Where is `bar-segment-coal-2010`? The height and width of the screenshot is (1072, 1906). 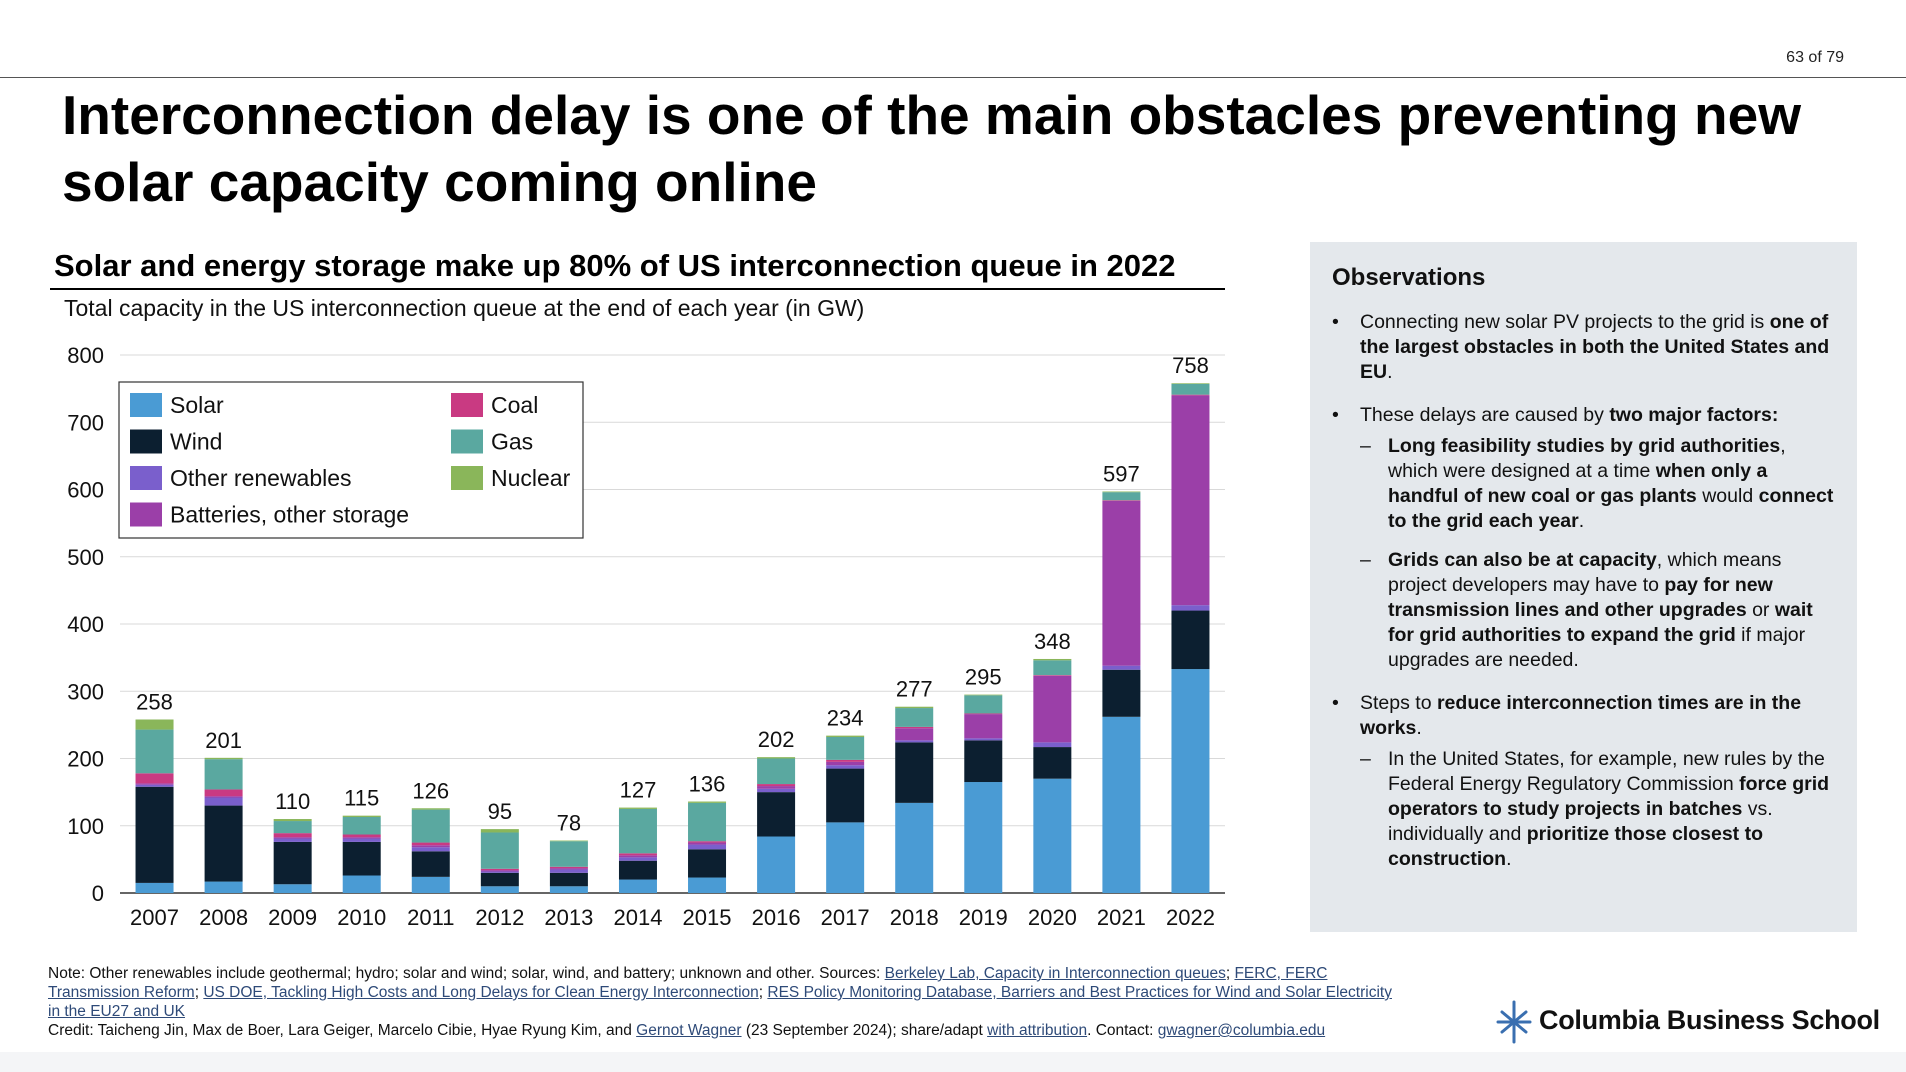
bar-segment-coal-2010 is located at coordinates (361, 836).